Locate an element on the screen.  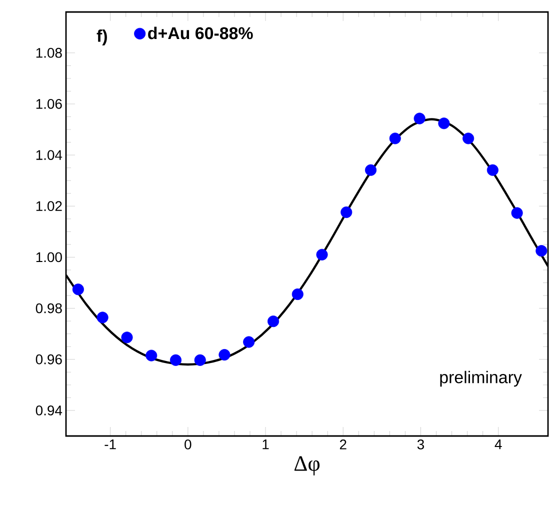
x-tick-label: 2 is located at coordinates (343, 445).